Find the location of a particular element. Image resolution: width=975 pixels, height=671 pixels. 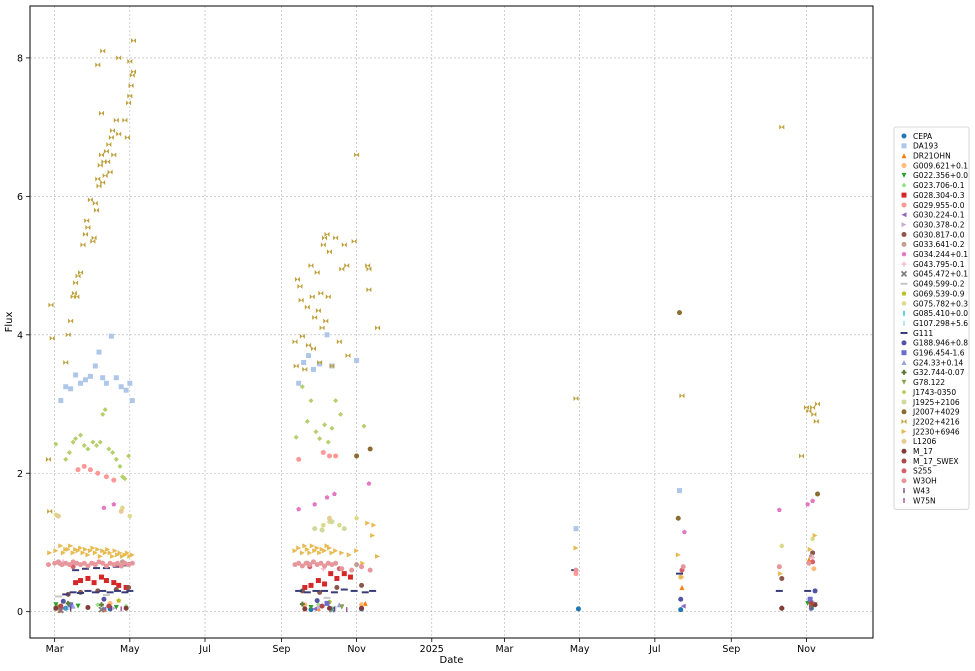

legend-entry: G033.641-0.2 is located at coordinates (939, 244).